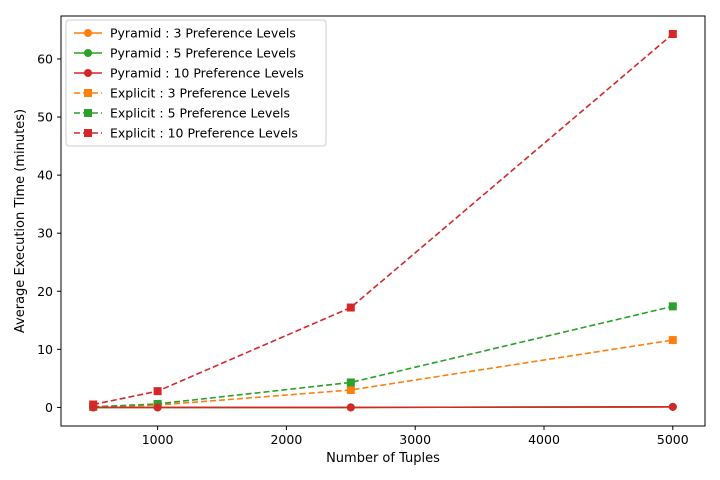  I want to click on y-tick-label: 10, so click(45, 349).